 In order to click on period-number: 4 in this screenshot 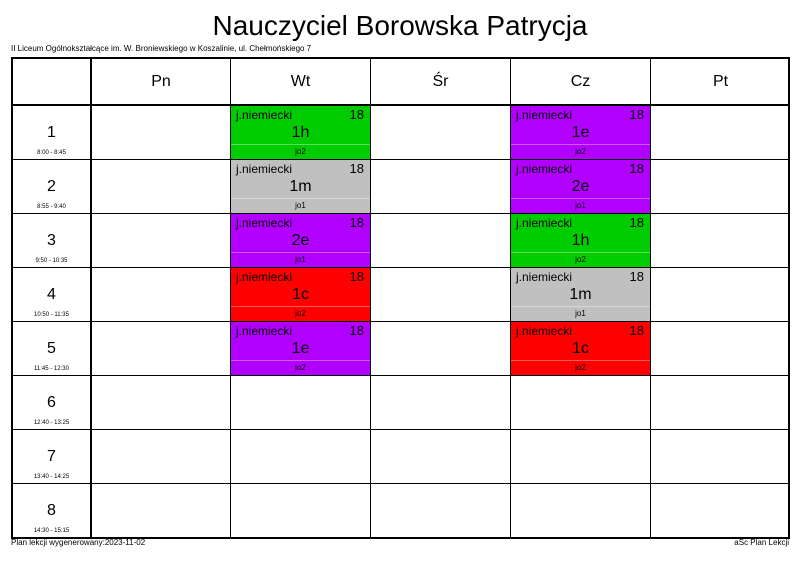, I will do `click(51, 294)`.